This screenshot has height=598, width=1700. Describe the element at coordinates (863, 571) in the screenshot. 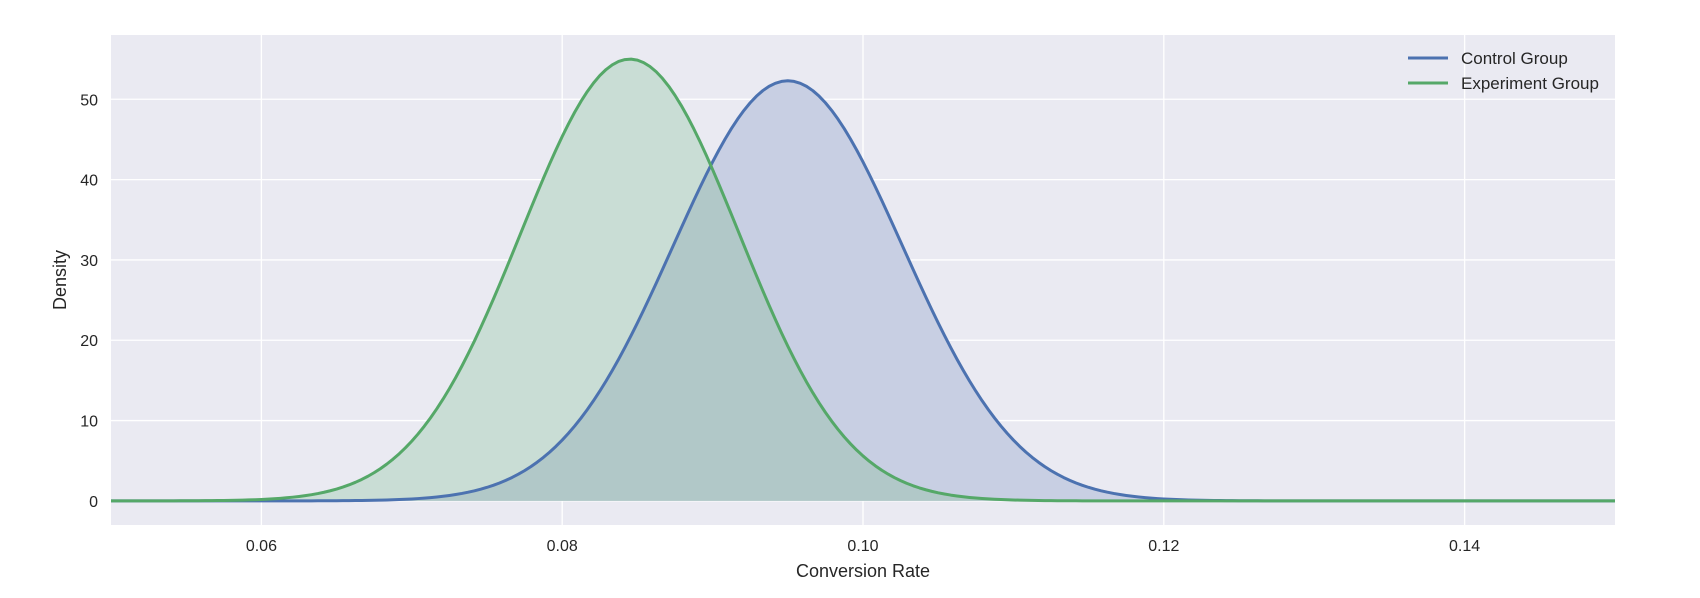

I see `x-axis-label: Conversion Rate` at that location.